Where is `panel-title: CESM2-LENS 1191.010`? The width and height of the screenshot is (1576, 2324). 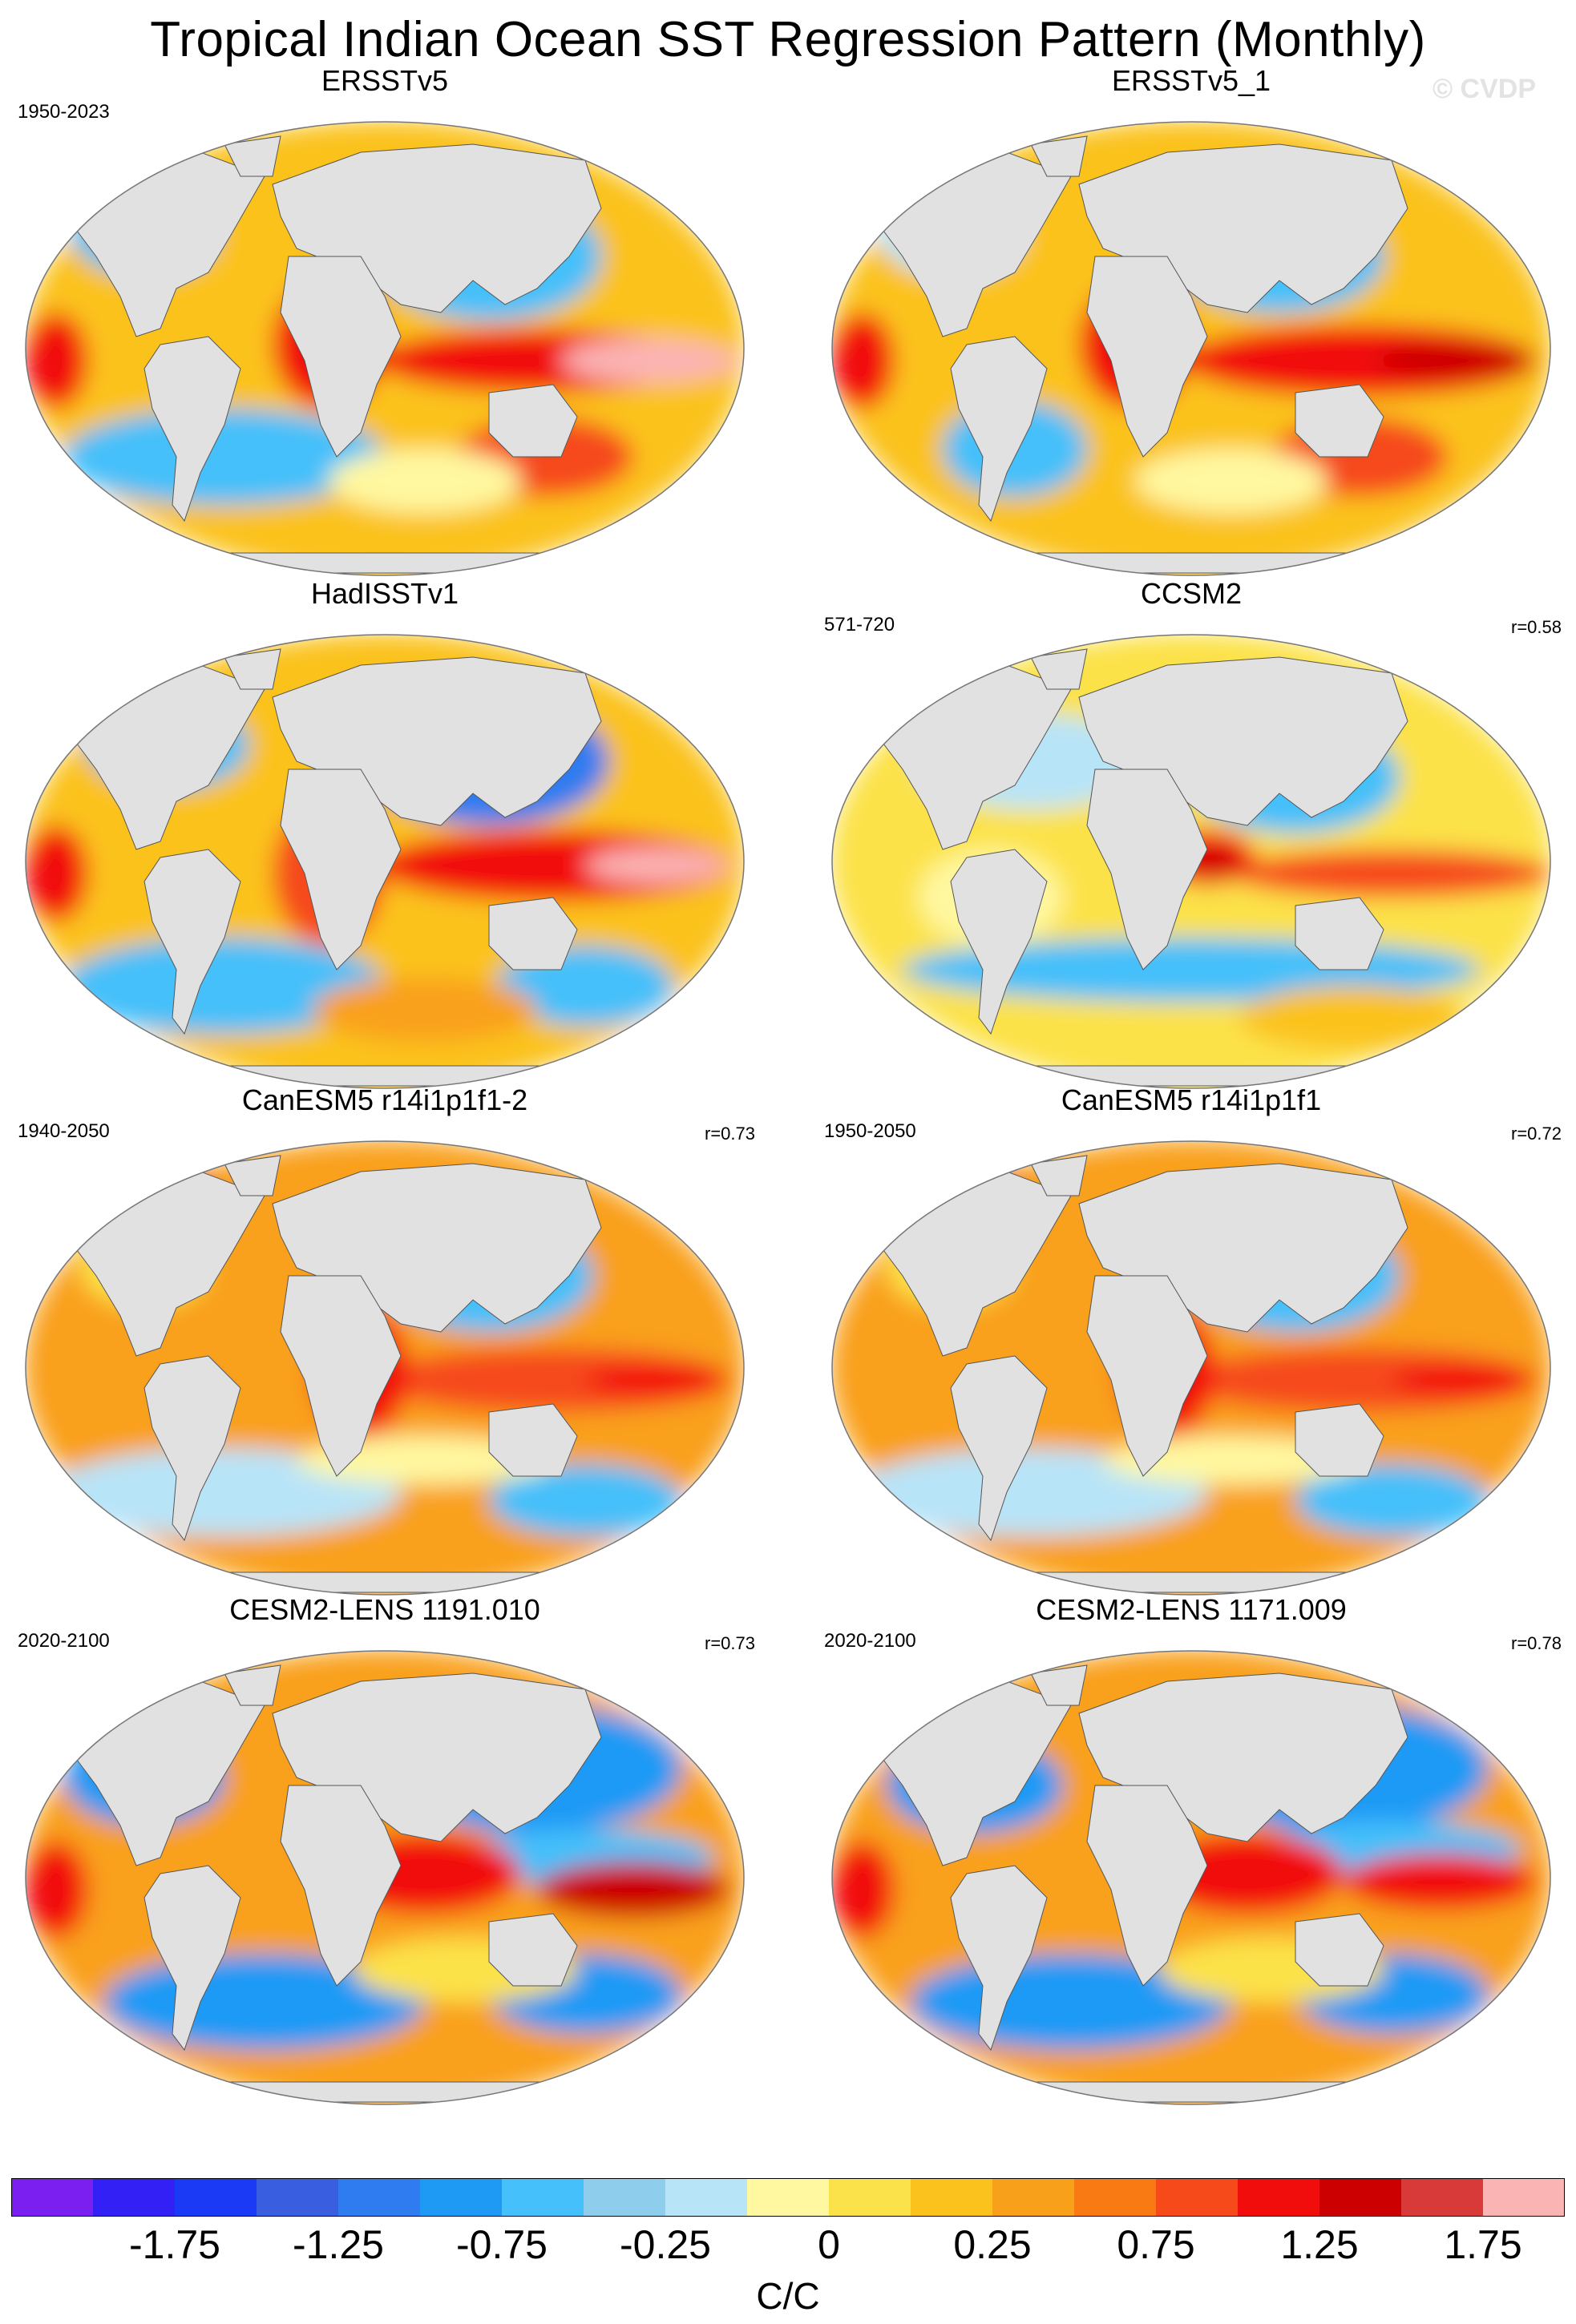
panel-title: CESM2-LENS 1191.010 is located at coordinates (384, 1609).